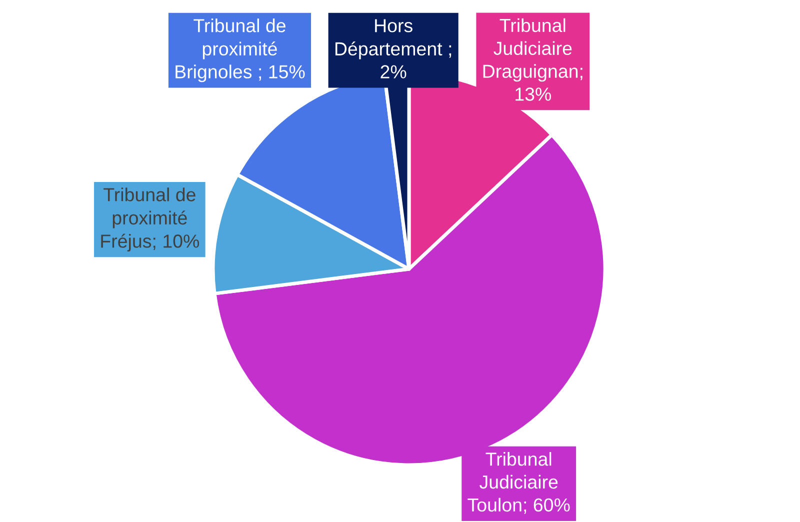  Describe the element at coordinates (150, 220) in the screenshot. I see `slice-label: Tribunal de proximité Fréjus; 10%` at that location.